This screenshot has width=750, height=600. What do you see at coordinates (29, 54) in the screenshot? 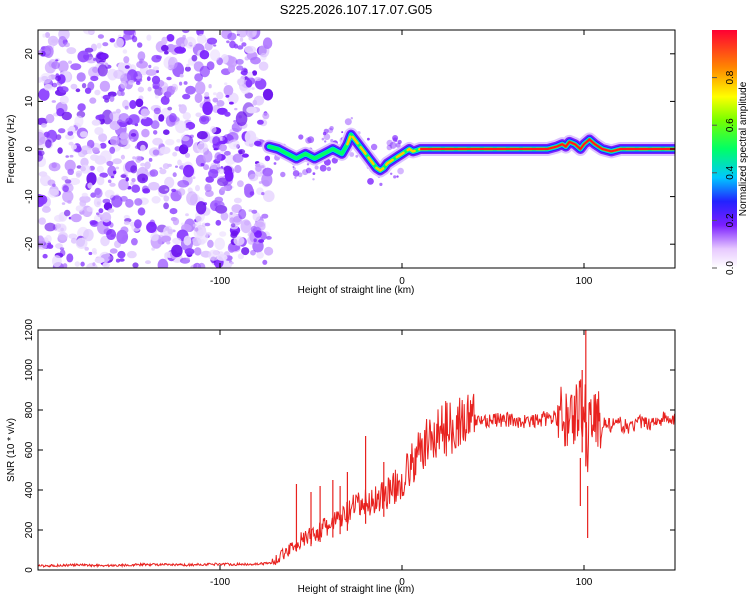
I see `spectrogram-ytick-label: 20` at bounding box center [29, 54].